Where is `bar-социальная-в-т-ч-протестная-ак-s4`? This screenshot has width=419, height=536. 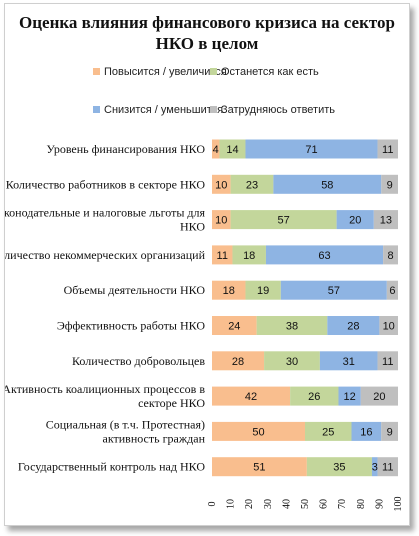 bar-социальная-в-т-ч-протестная-ак-s4 is located at coordinates (389, 431).